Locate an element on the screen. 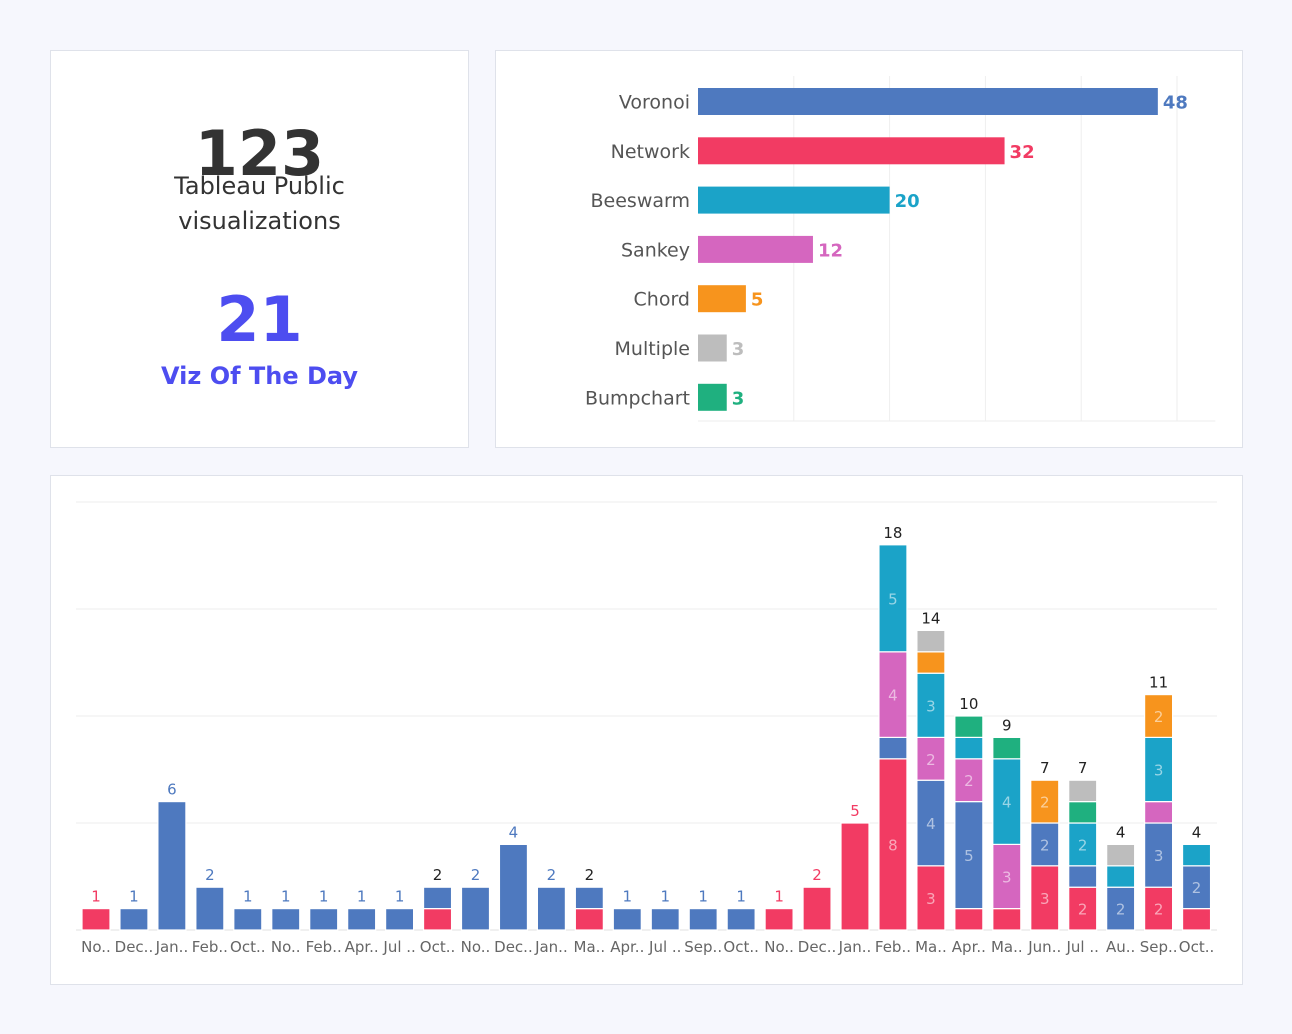 Image resolution: width=1292 pixels, height=1034 pixels. x-tick-label: Au.. is located at coordinates (1120, 947).